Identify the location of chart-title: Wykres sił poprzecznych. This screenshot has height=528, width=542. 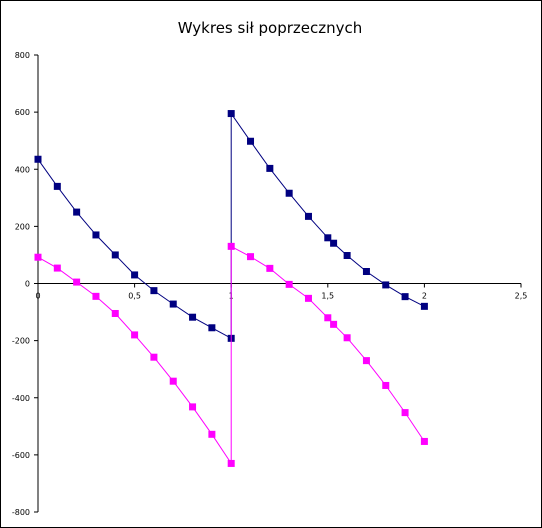
(270, 28).